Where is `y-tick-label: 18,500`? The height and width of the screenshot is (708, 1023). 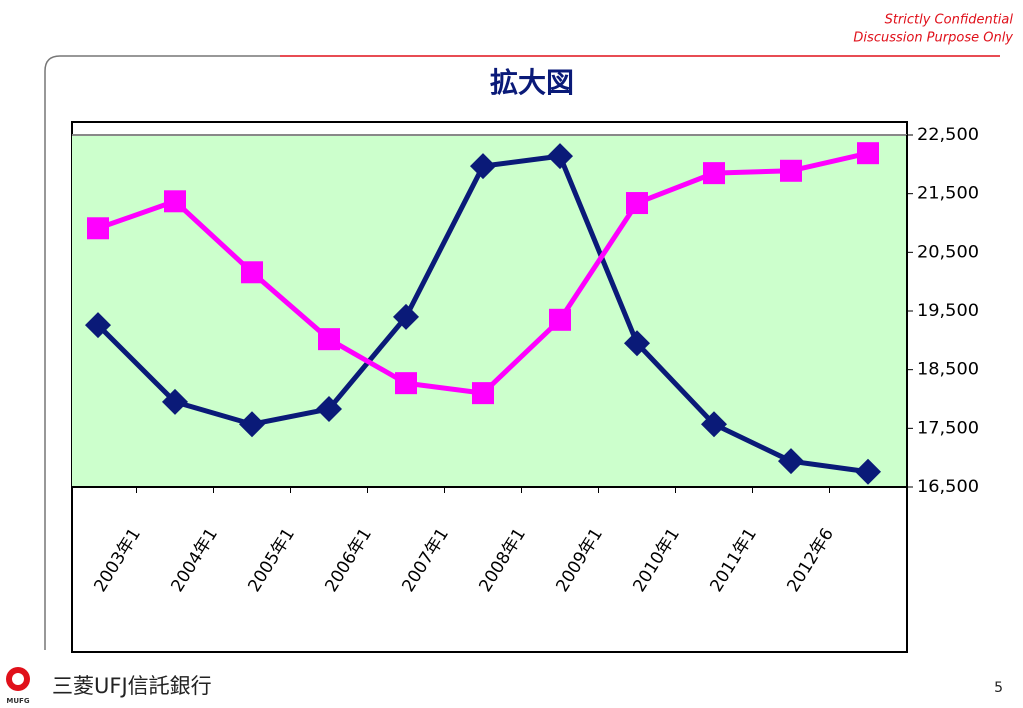 y-tick-label: 18,500 is located at coordinates (948, 370).